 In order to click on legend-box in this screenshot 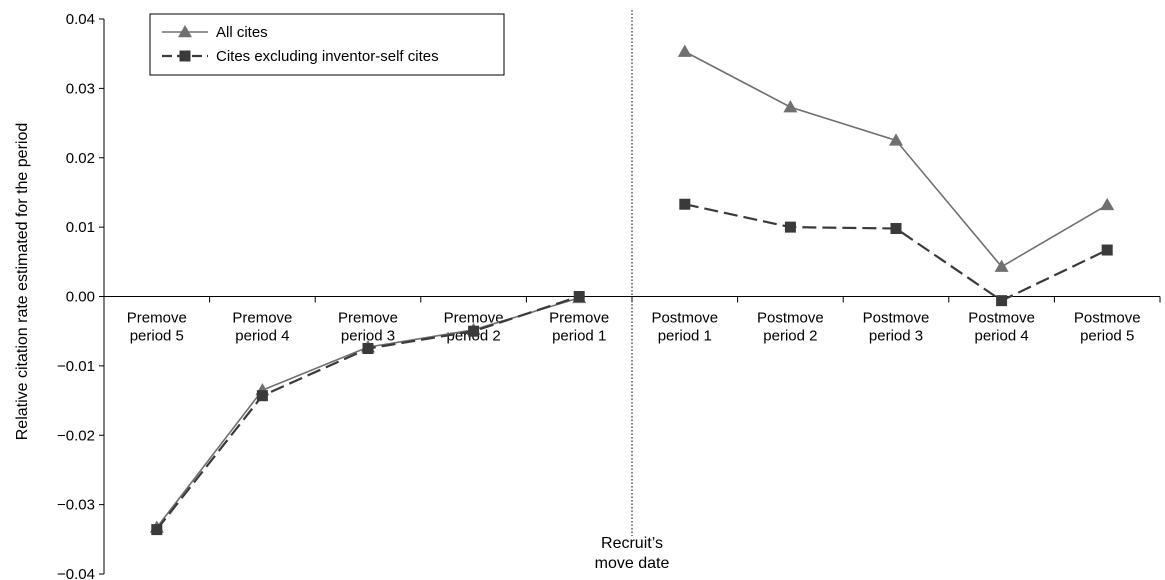, I will do `click(327, 44)`.